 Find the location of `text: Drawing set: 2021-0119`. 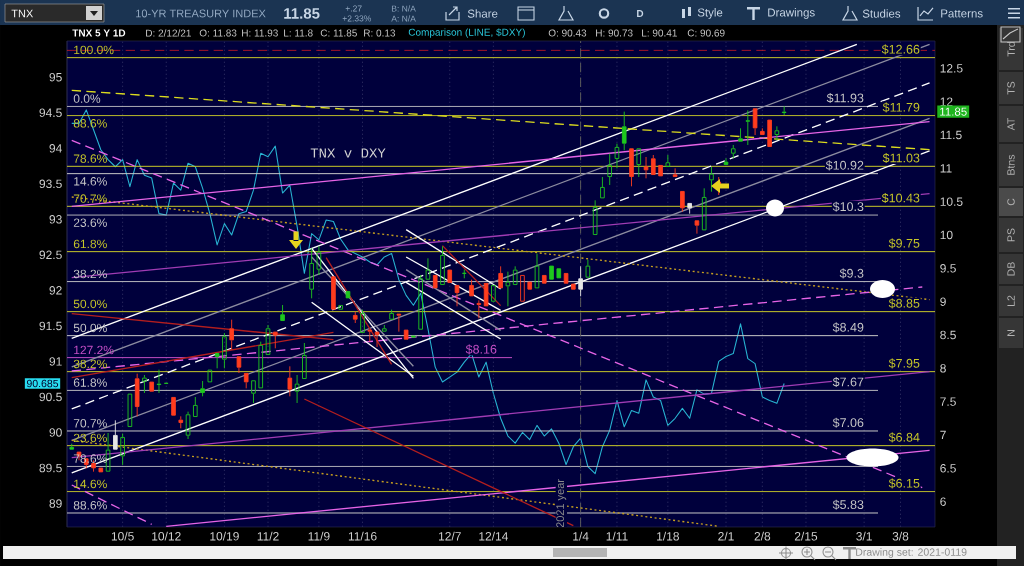

text: Drawing set: 2021-0119 is located at coordinates (911, 553).